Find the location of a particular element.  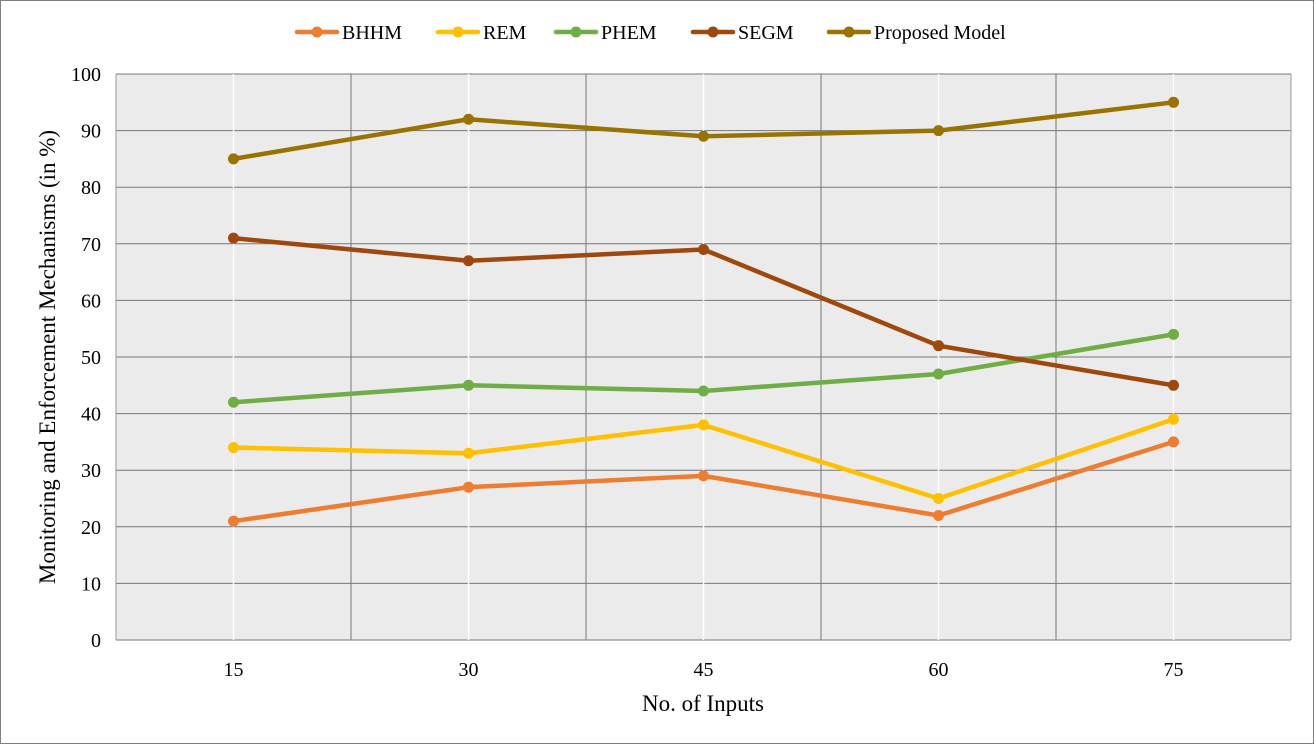

x-axis-ticks: 15 30 45 60 75 is located at coordinates (704, 670).